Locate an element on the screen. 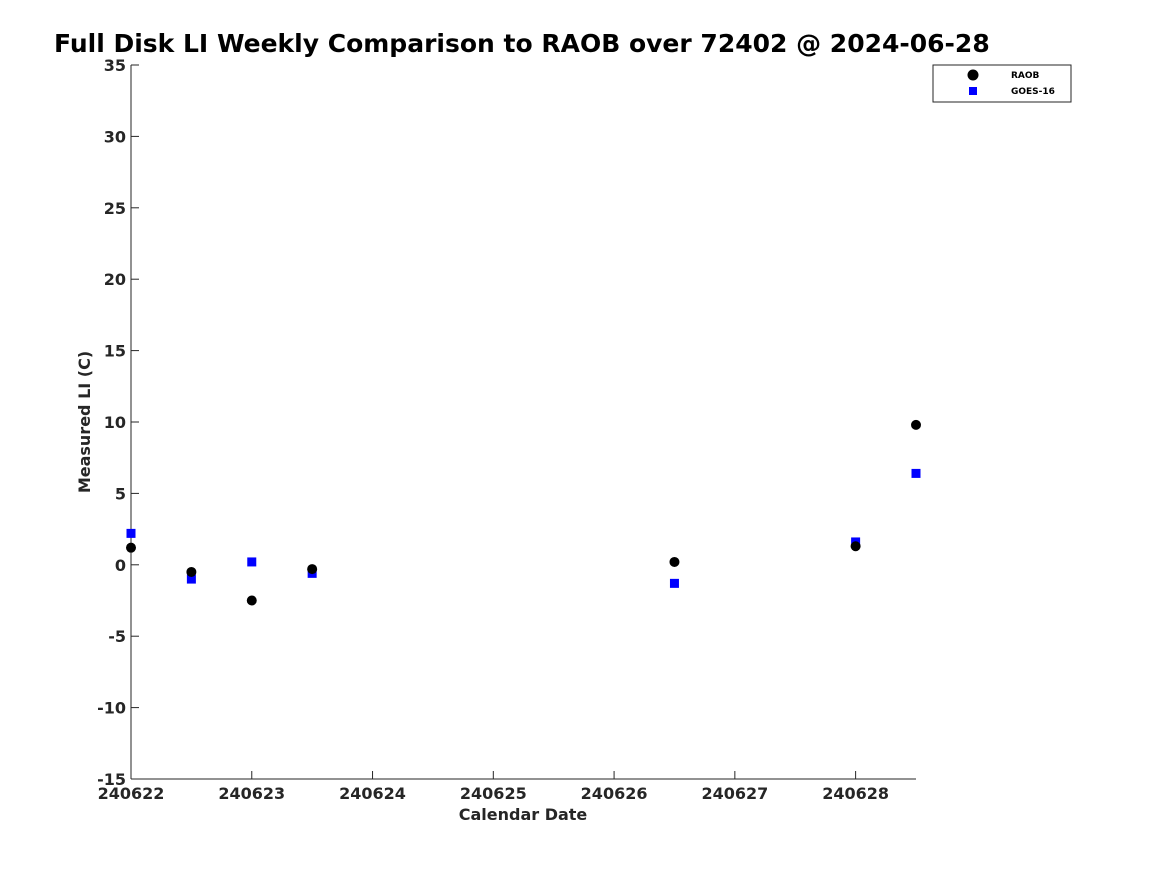 The height and width of the screenshot is (875, 1167). legend-marker-goes16 is located at coordinates (973, 91).